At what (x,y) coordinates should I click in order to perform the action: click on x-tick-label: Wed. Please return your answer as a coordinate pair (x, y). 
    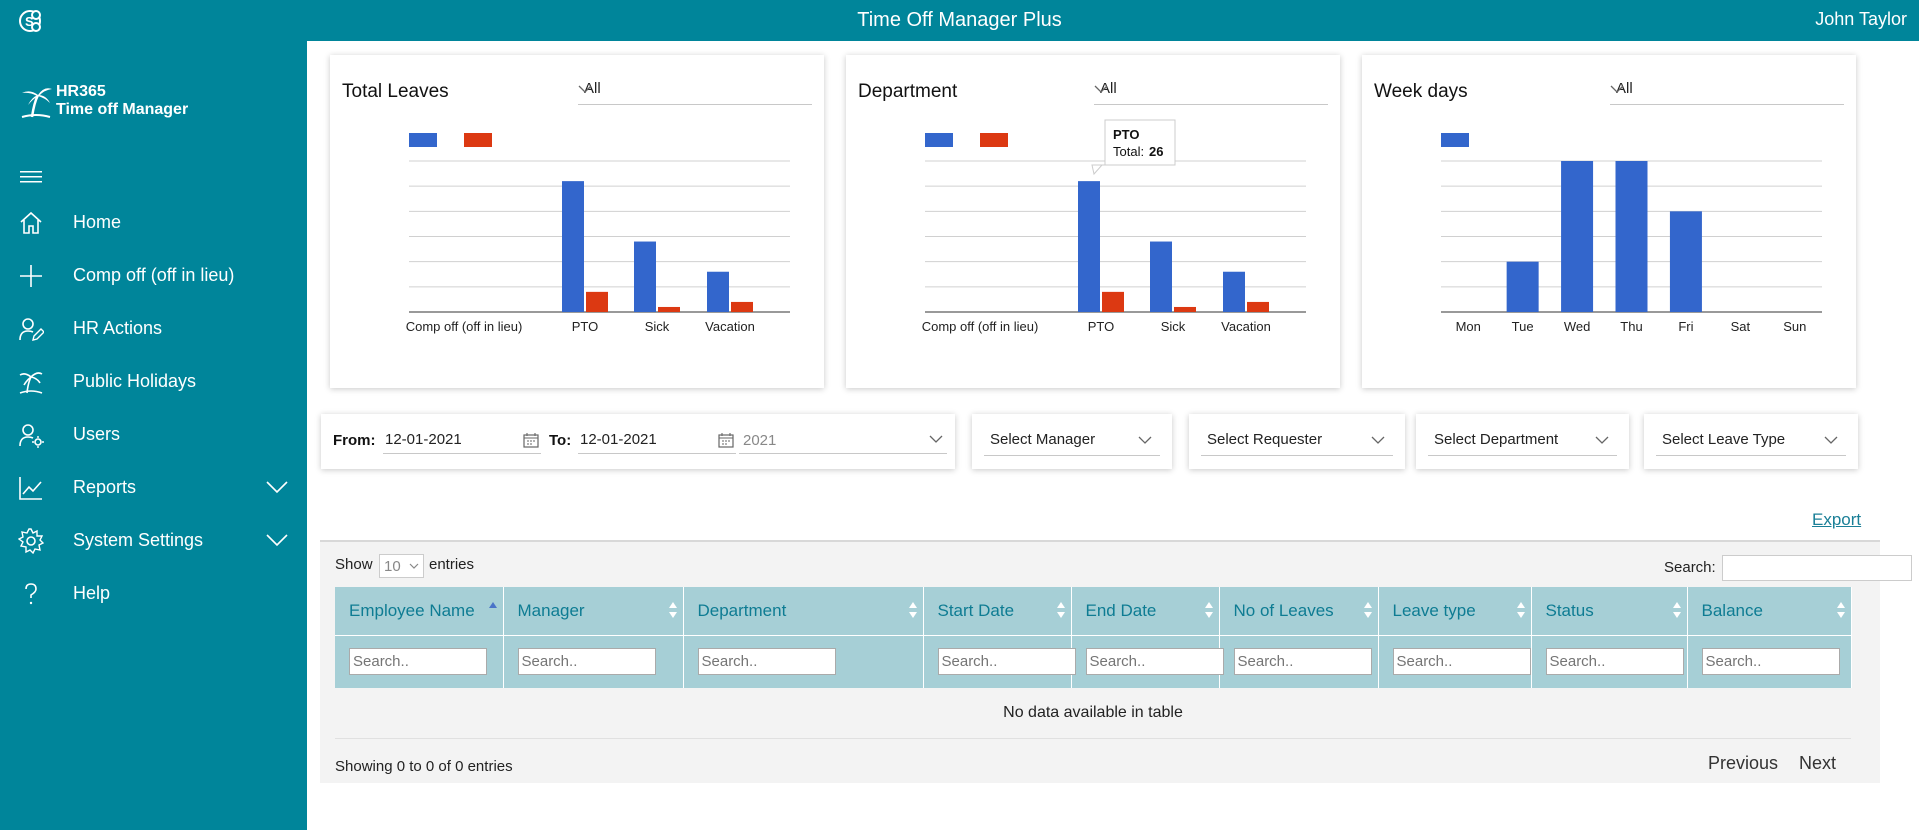
    Looking at the image, I should click on (1577, 326).